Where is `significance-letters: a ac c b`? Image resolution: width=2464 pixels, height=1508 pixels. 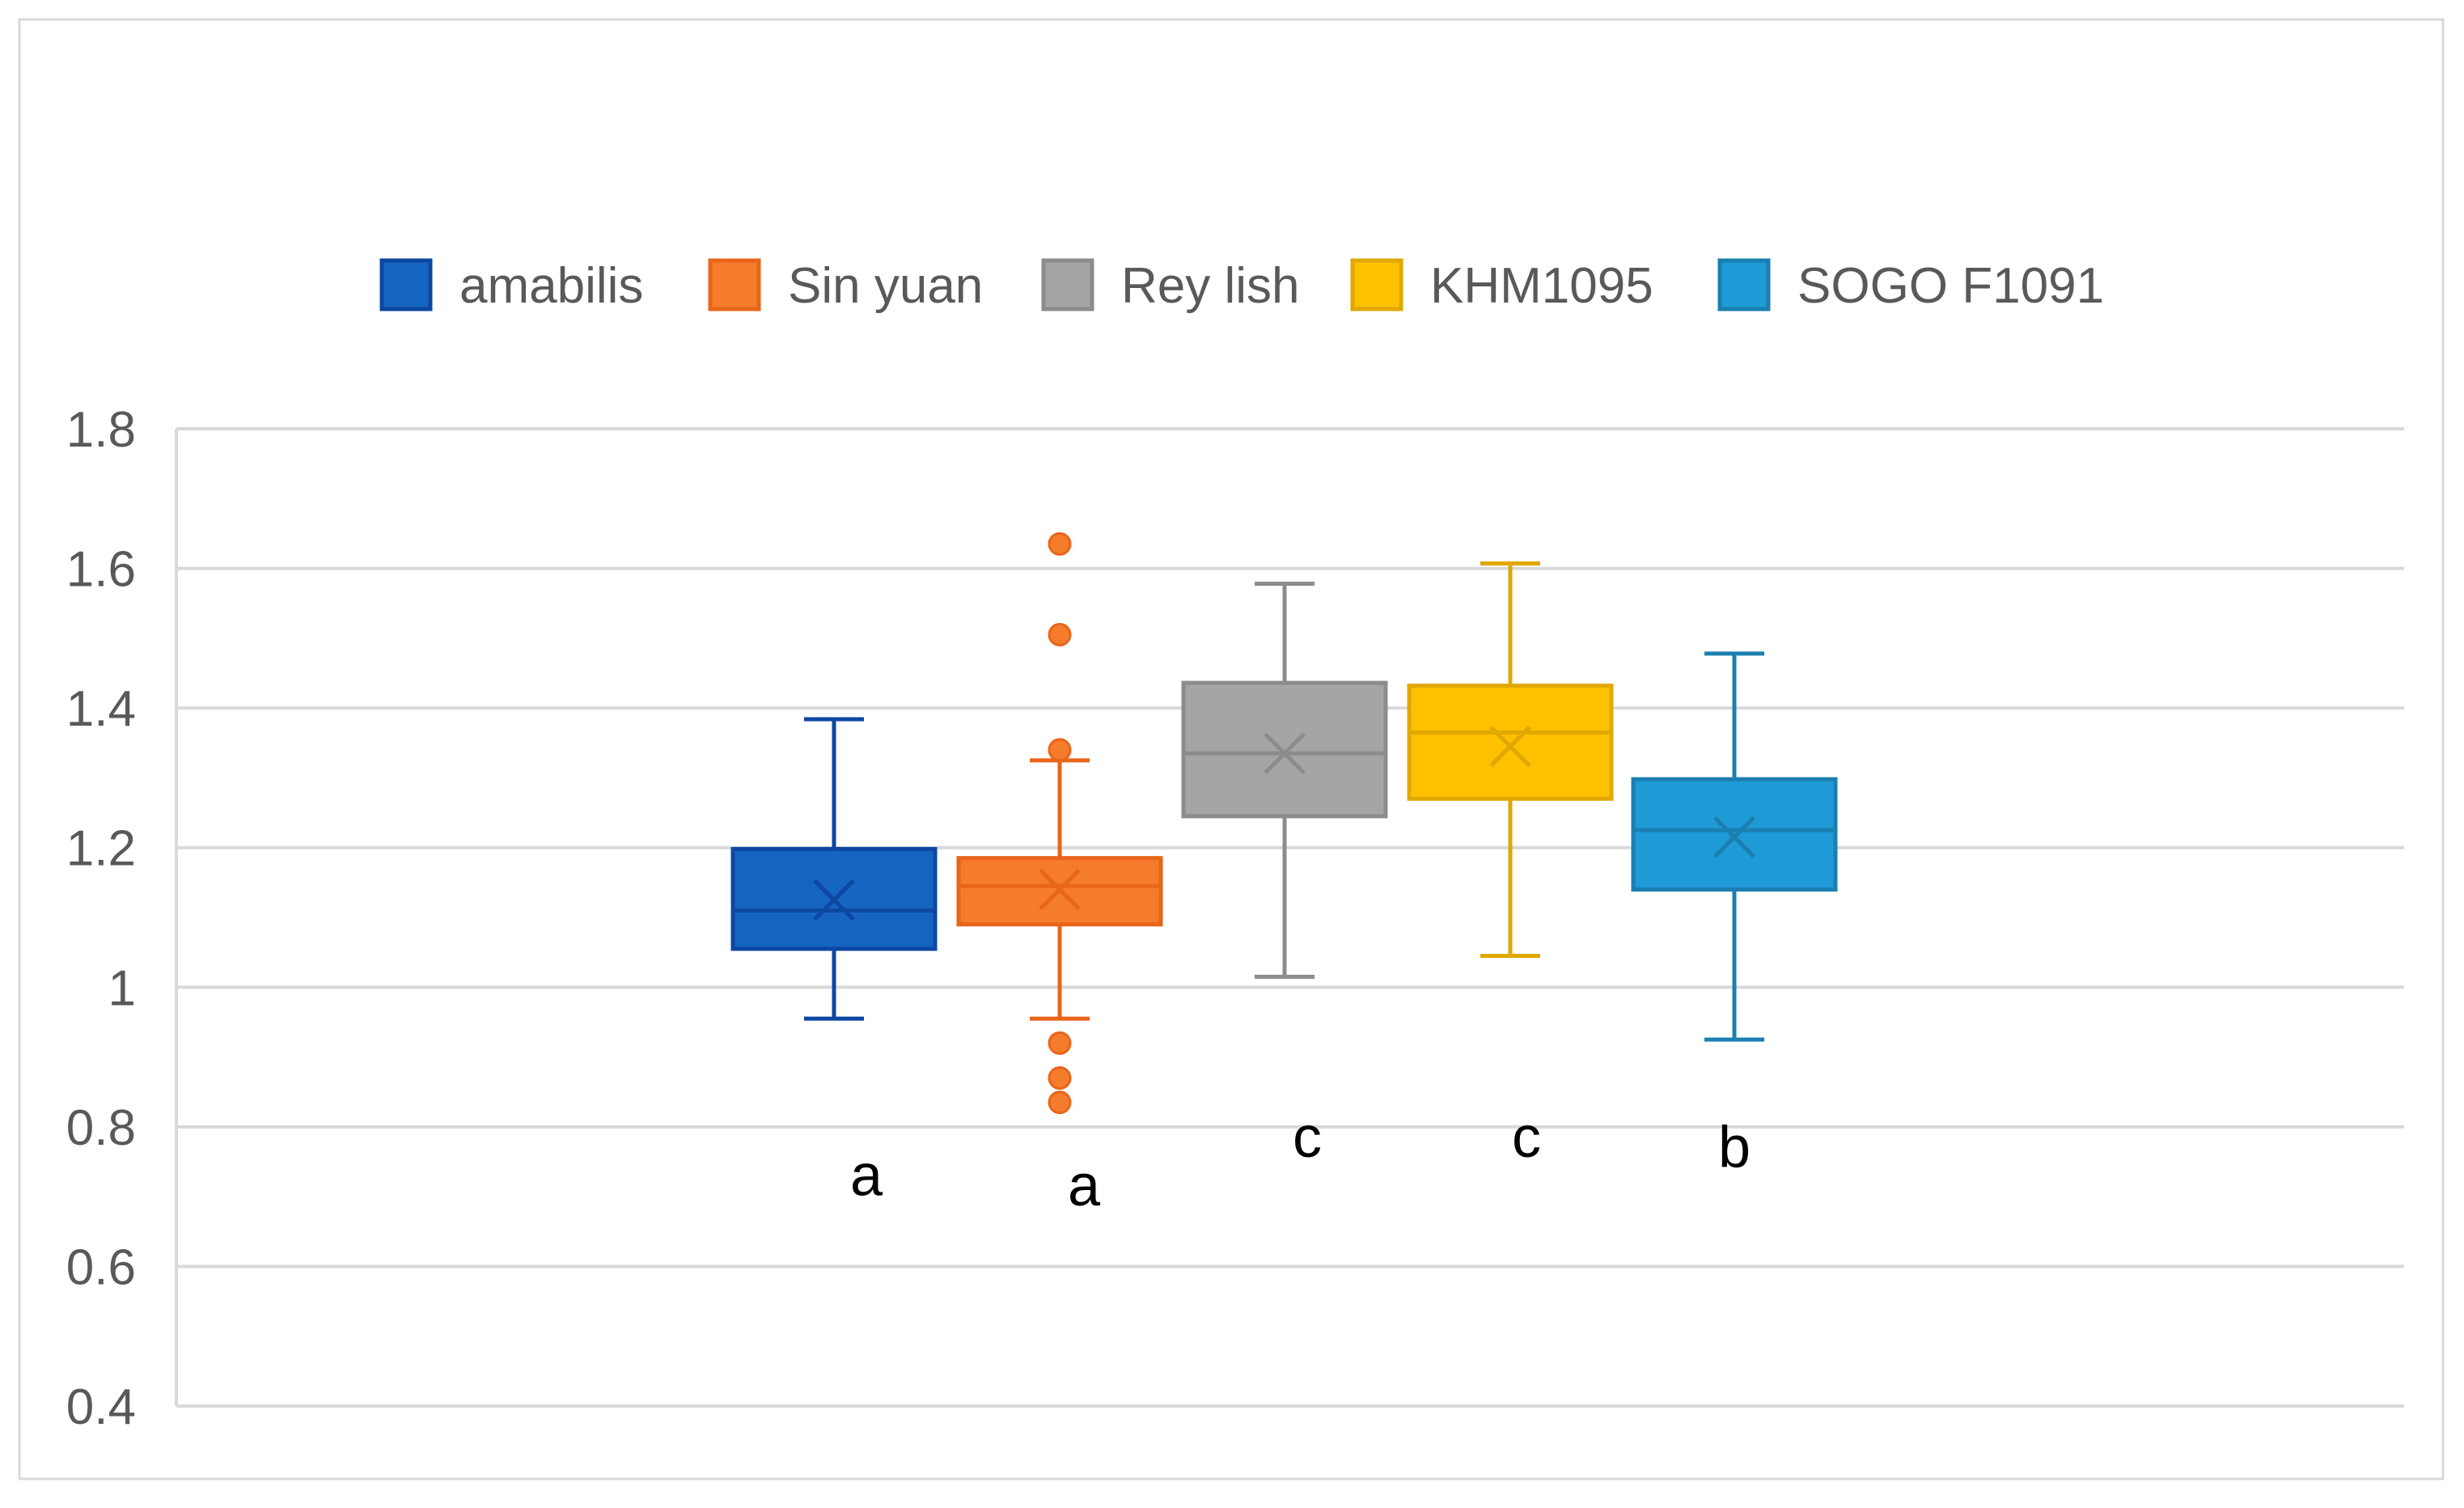
significance-letters: a ac c b is located at coordinates (1300, 1161).